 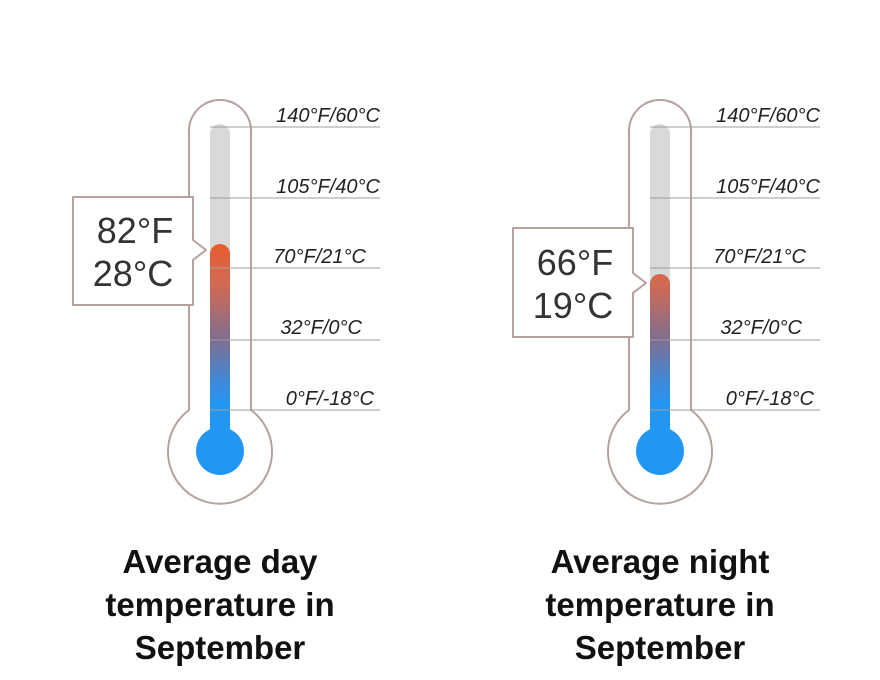 What do you see at coordinates (573, 305) in the screenshot?
I see `readout-celsius: 19°C` at bounding box center [573, 305].